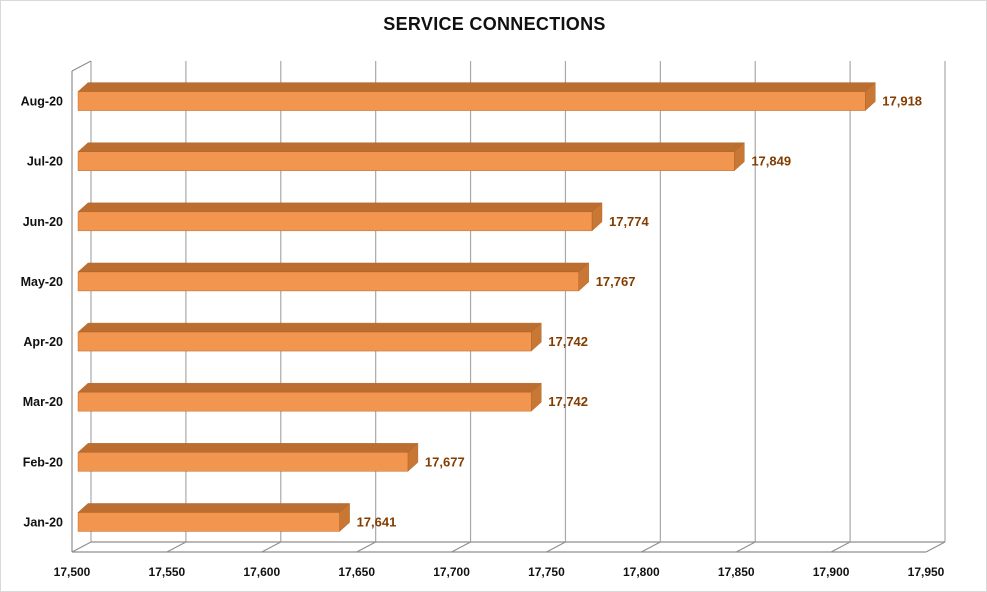  Describe the element at coordinates (926, 572) in the screenshot. I see `x-axis-tick-label: 17,950` at that location.